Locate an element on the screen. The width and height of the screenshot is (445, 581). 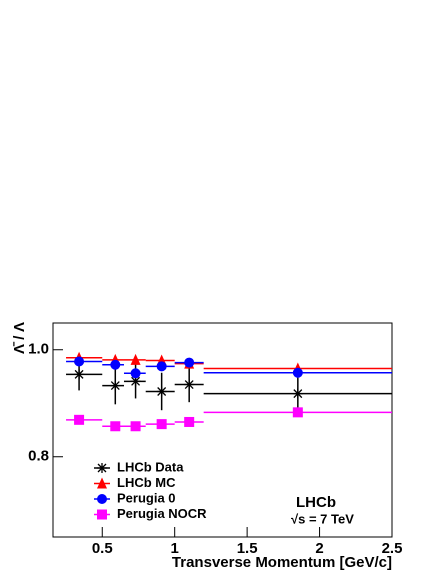
y-axis-label: Λ̄ / Λ is located at coordinates (19, 338).